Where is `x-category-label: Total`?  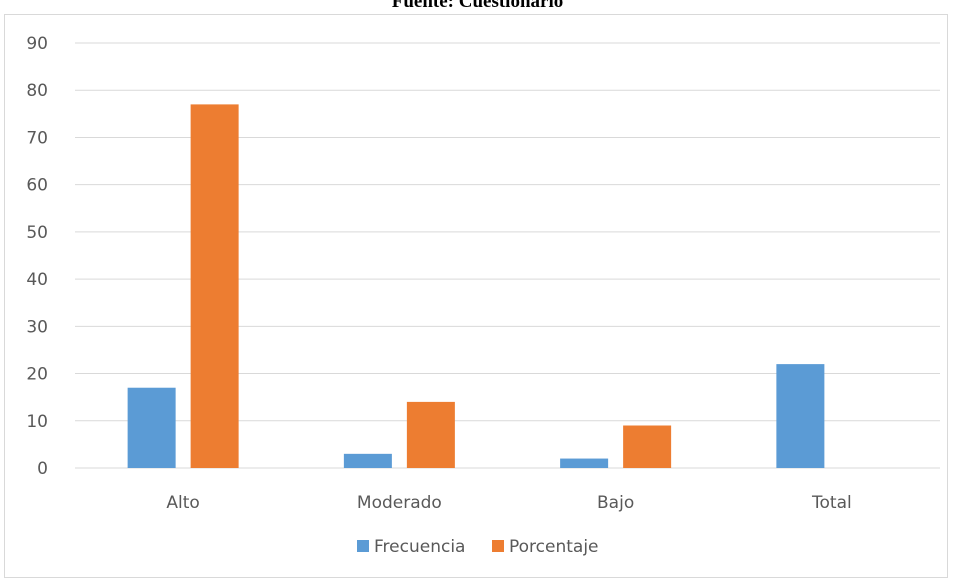 x-category-label: Total is located at coordinates (831, 503).